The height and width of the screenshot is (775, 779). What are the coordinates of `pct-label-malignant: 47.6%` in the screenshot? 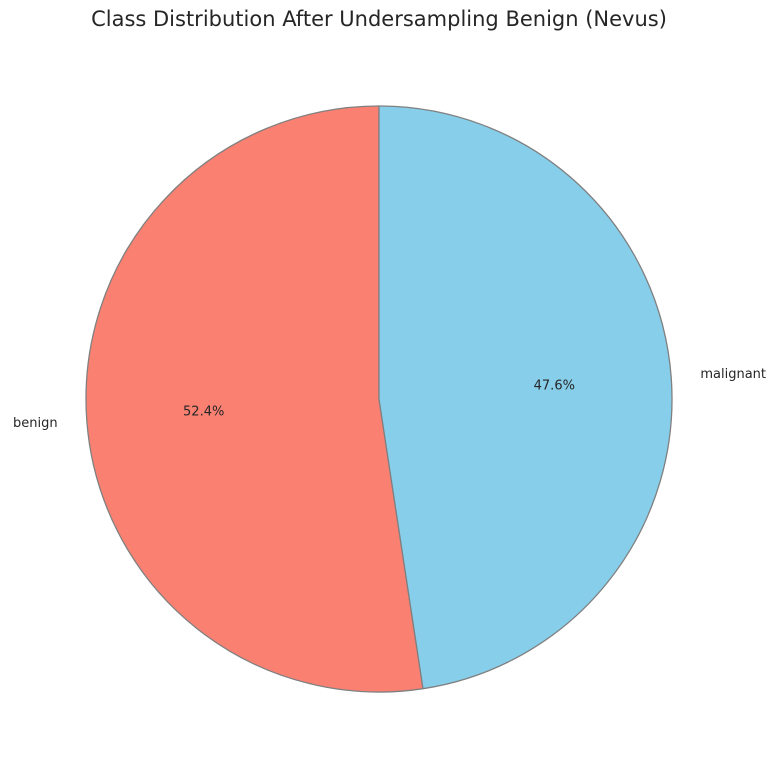 It's located at (554, 385).